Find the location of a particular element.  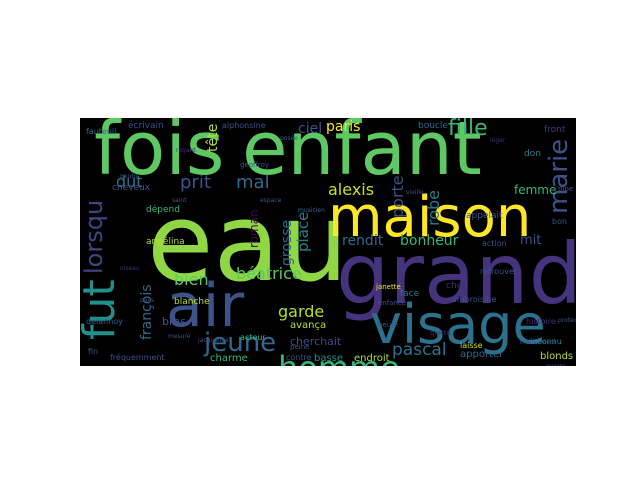

word-chef: chef is located at coordinates (456, 286).